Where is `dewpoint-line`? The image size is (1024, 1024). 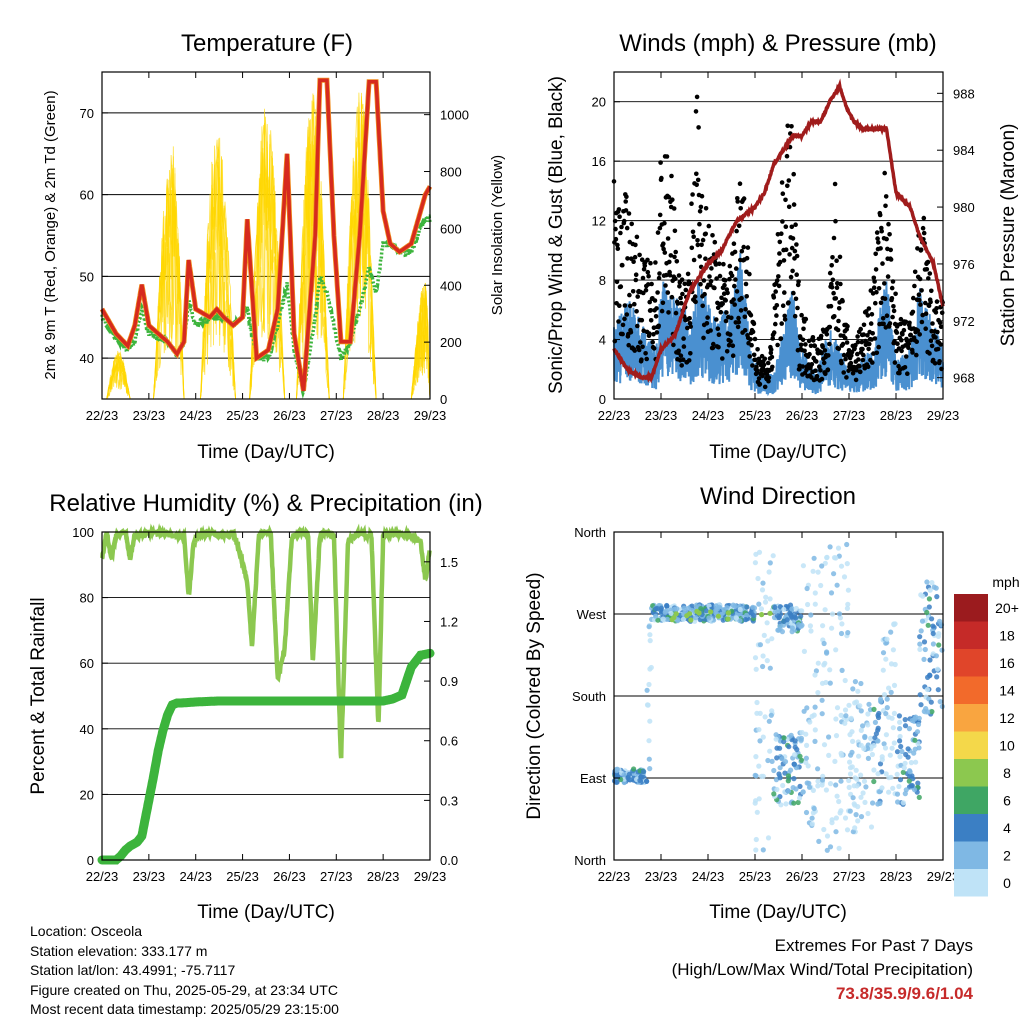
dewpoint-line is located at coordinates (266, 305).